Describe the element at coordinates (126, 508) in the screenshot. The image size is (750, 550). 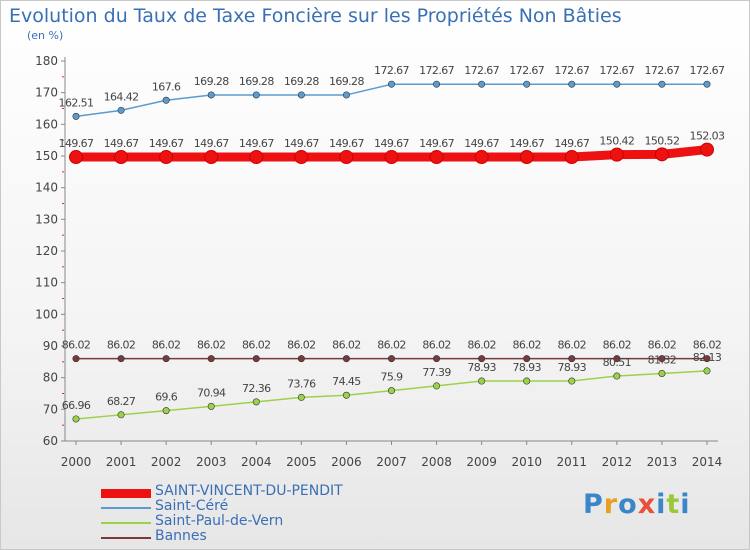
I see `legend-swatch` at that location.